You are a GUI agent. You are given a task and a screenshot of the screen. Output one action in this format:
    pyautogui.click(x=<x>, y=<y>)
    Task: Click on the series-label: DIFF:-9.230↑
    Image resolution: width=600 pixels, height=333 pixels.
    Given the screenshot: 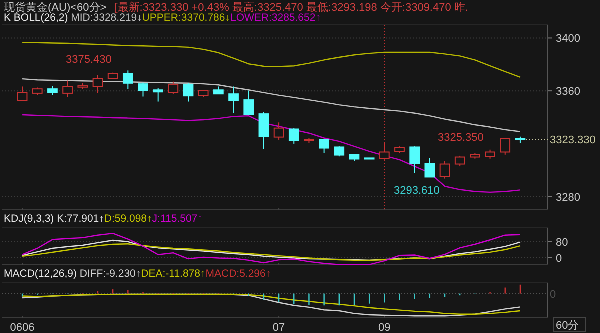 What is the action you would take?
    pyautogui.click(x=111, y=274)
    